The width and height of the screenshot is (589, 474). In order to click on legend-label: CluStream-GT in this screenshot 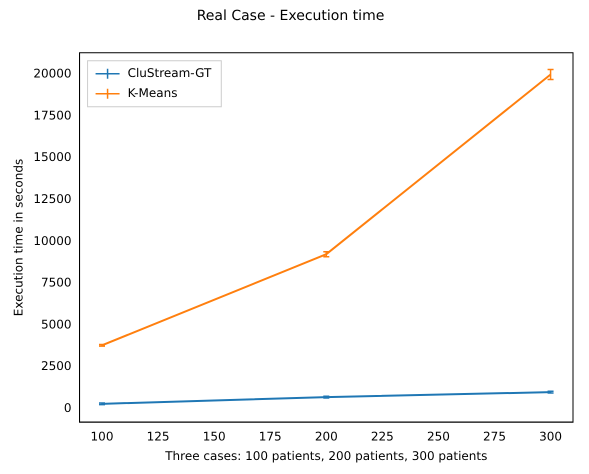, I will do `click(170, 73)`.